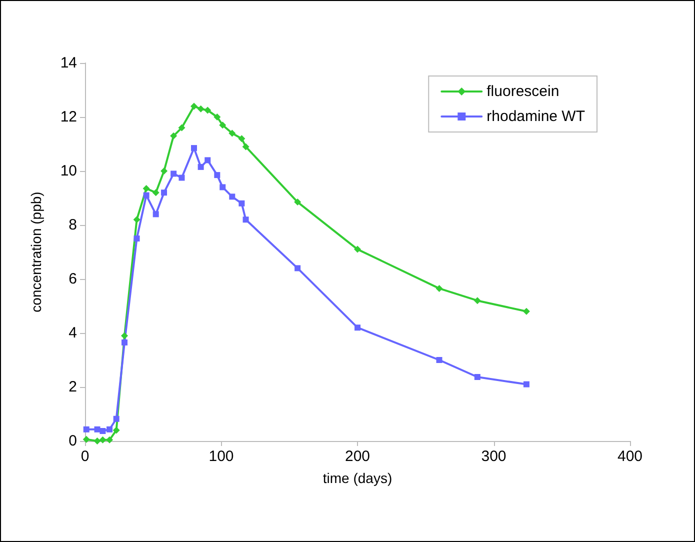 The image size is (695, 542). Describe the element at coordinates (68, 117) in the screenshot. I see `y-tick-label: 12` at that location.